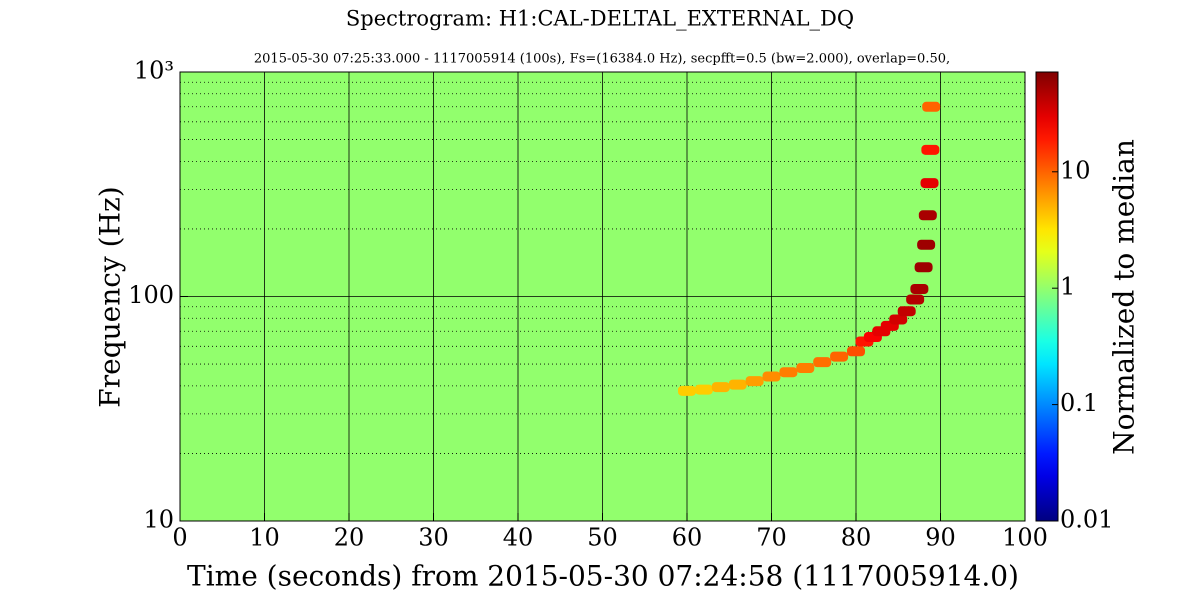 The height and width of the screenshot is (600, 1200). Describe the element at coordinates (110, 296) in the screenshot. I see `y-axis-label: Frequency (Hz)` at that location.